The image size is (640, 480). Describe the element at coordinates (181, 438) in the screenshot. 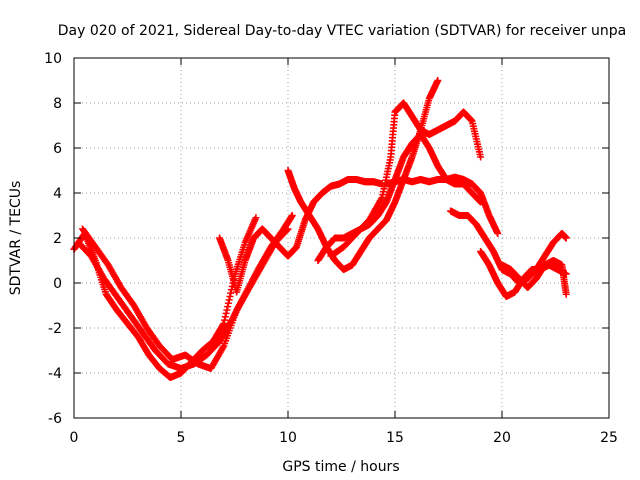

I see `x-tick-label: 5` at that location.